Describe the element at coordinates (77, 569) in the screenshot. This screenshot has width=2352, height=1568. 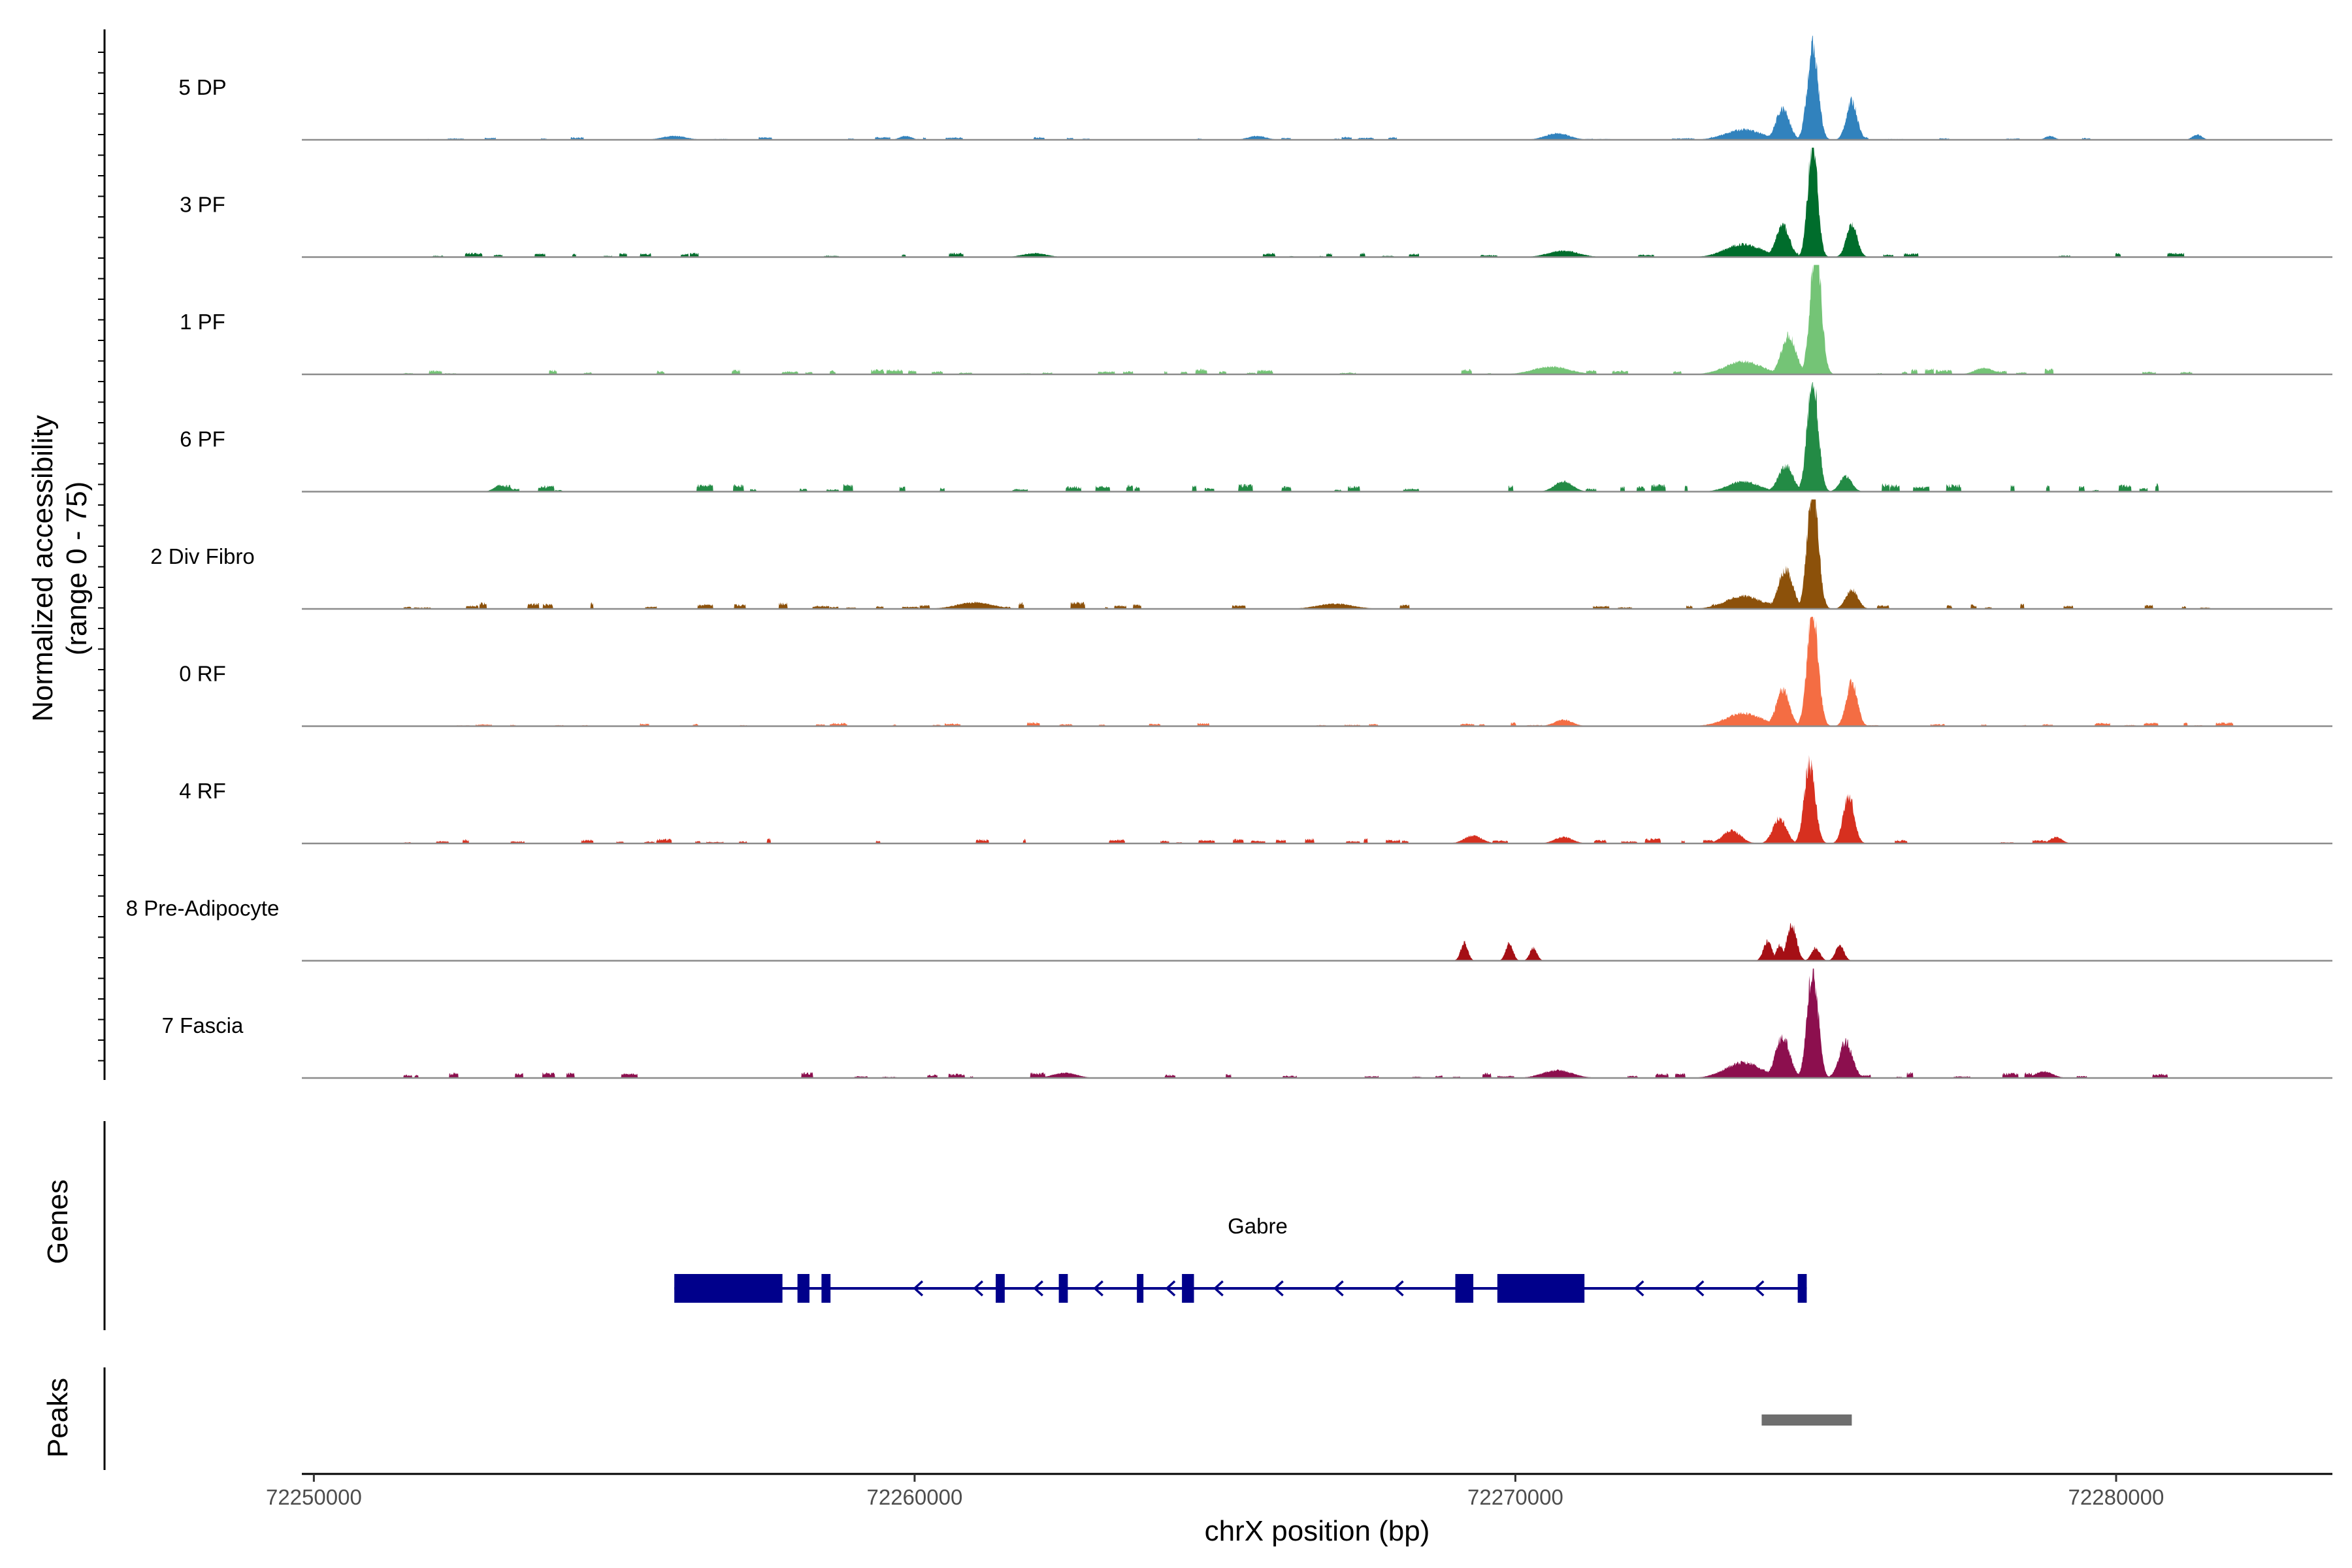
I see `y-axis-title-line2: (range 0 - 75)` at that location.